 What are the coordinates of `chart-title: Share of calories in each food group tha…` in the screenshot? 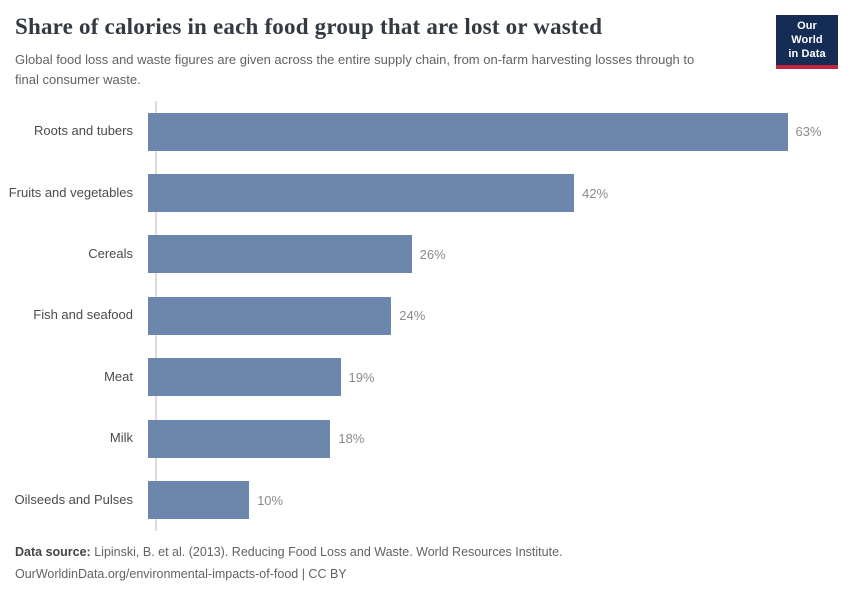 It's located at (309, 26).